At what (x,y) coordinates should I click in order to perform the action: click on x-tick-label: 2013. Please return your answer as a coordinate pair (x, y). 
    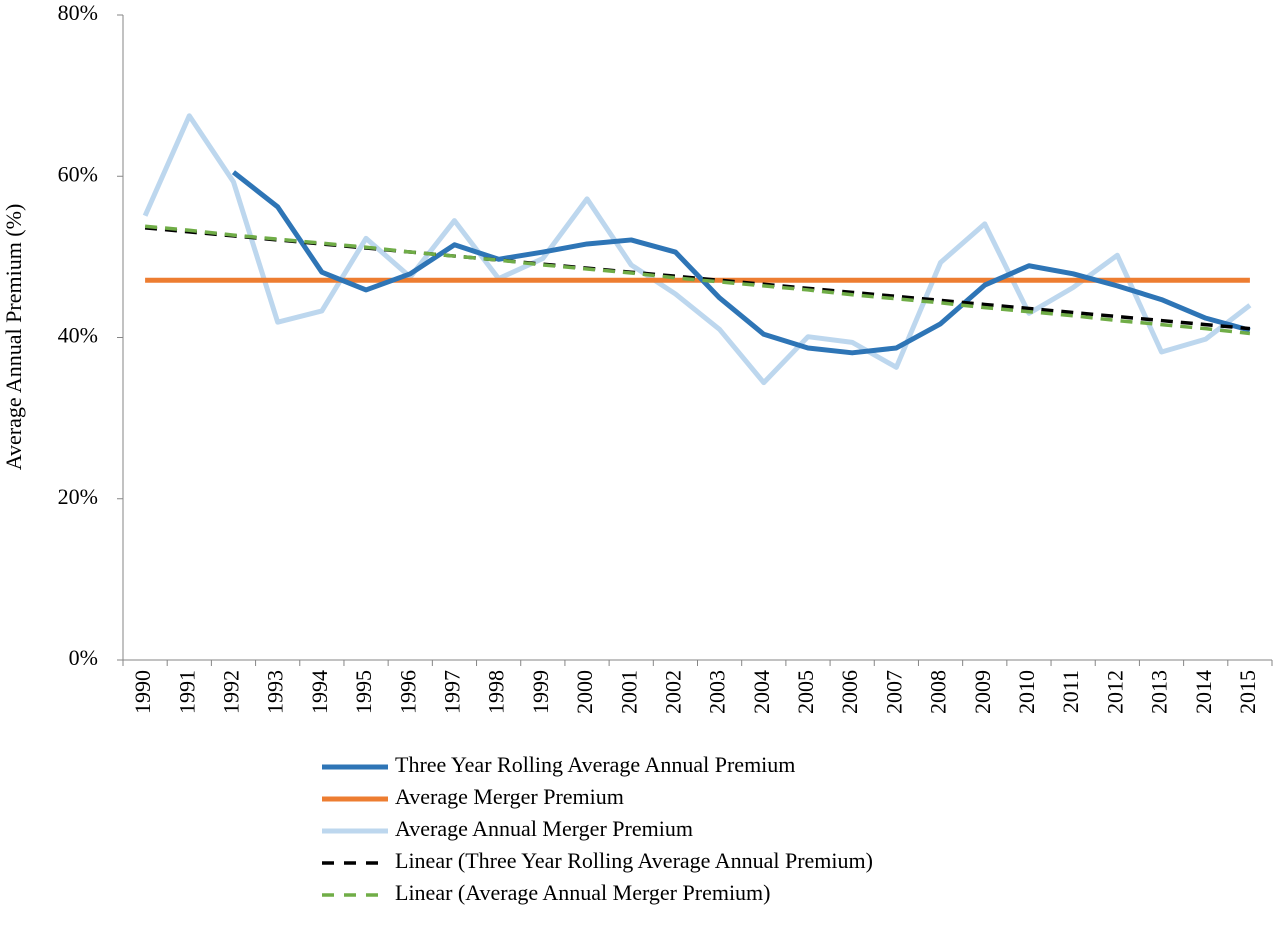
    Looking at the image, I should click on (1159, 692).